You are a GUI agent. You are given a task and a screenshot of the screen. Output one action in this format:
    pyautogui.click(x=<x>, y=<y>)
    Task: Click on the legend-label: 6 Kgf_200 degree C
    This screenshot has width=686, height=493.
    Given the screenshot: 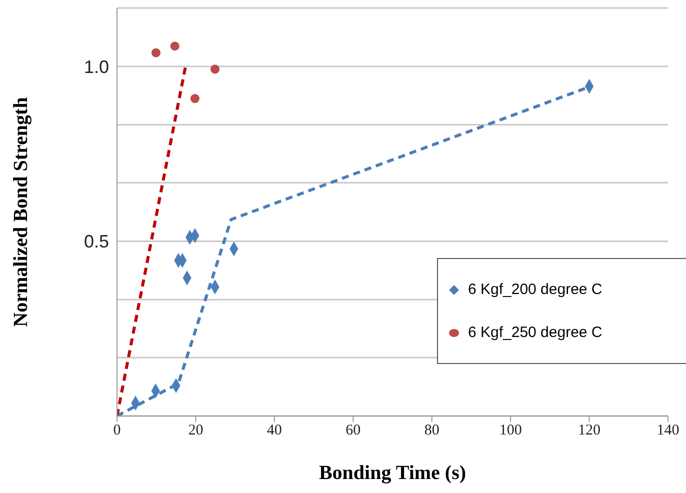 What is the action you would take?
    pyautogui.click(x=535, y=289)
    